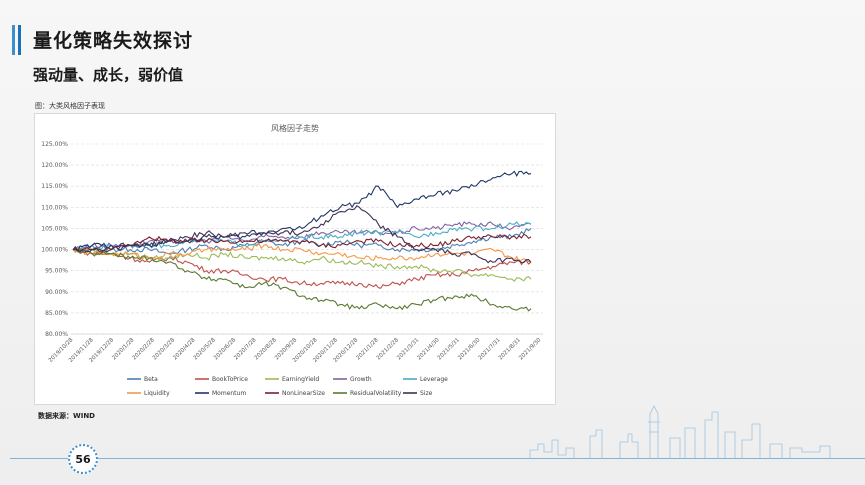 The image size is (865, 485). What do you see at coordinates (151, 379) in the screenshot?
I see `legend-item-beta: Beta` at bounding box center [151, 379].